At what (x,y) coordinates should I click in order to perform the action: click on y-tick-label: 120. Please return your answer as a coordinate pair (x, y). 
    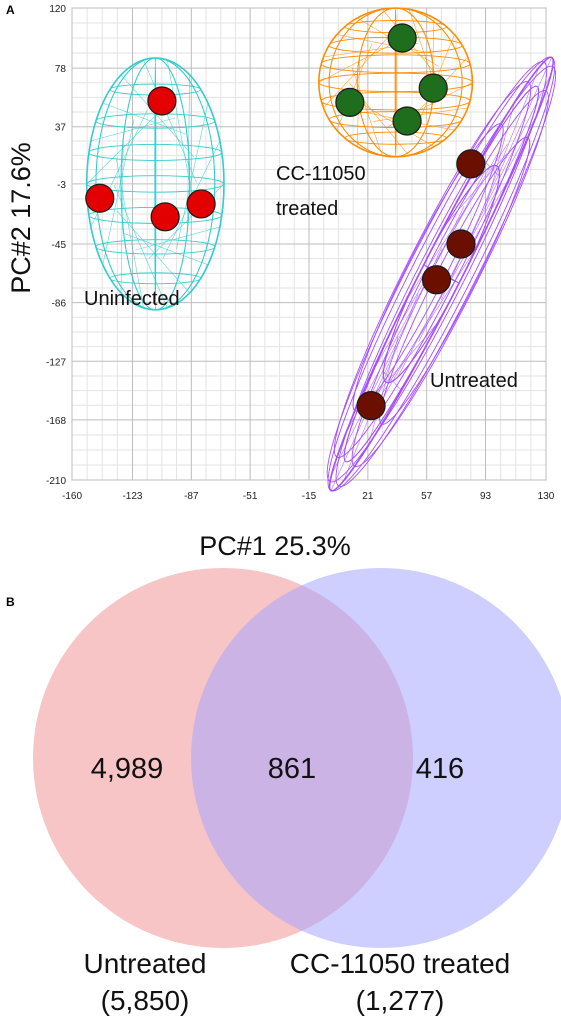
    Looking at the image, I should click on (57, 9).